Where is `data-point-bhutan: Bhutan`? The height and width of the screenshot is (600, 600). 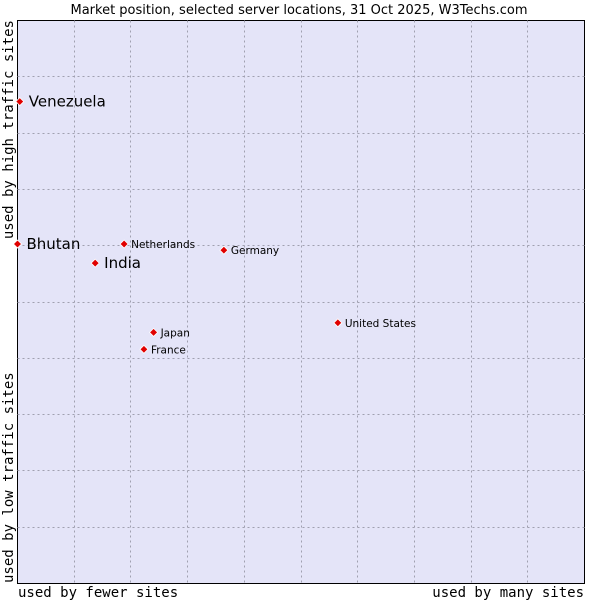
data-point-bhutan: Bhutan is located at coordinates (46, 244).